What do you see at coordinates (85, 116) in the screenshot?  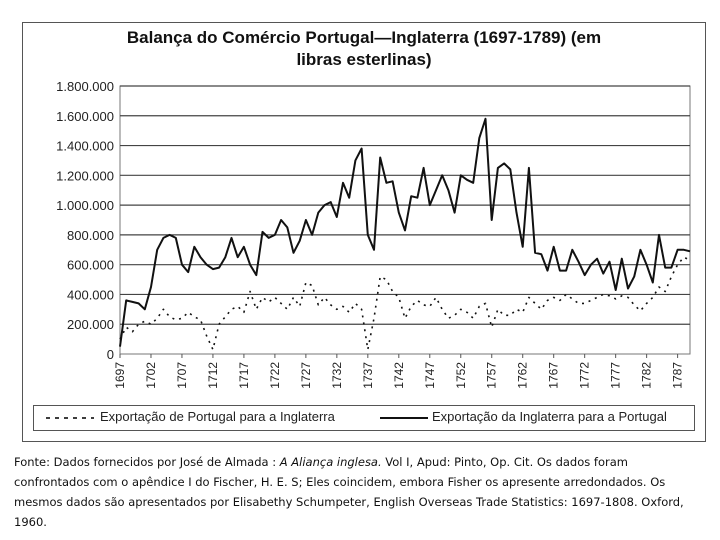 I see `y-tick-label: 1.600.000` at bounding box center [85, 116].